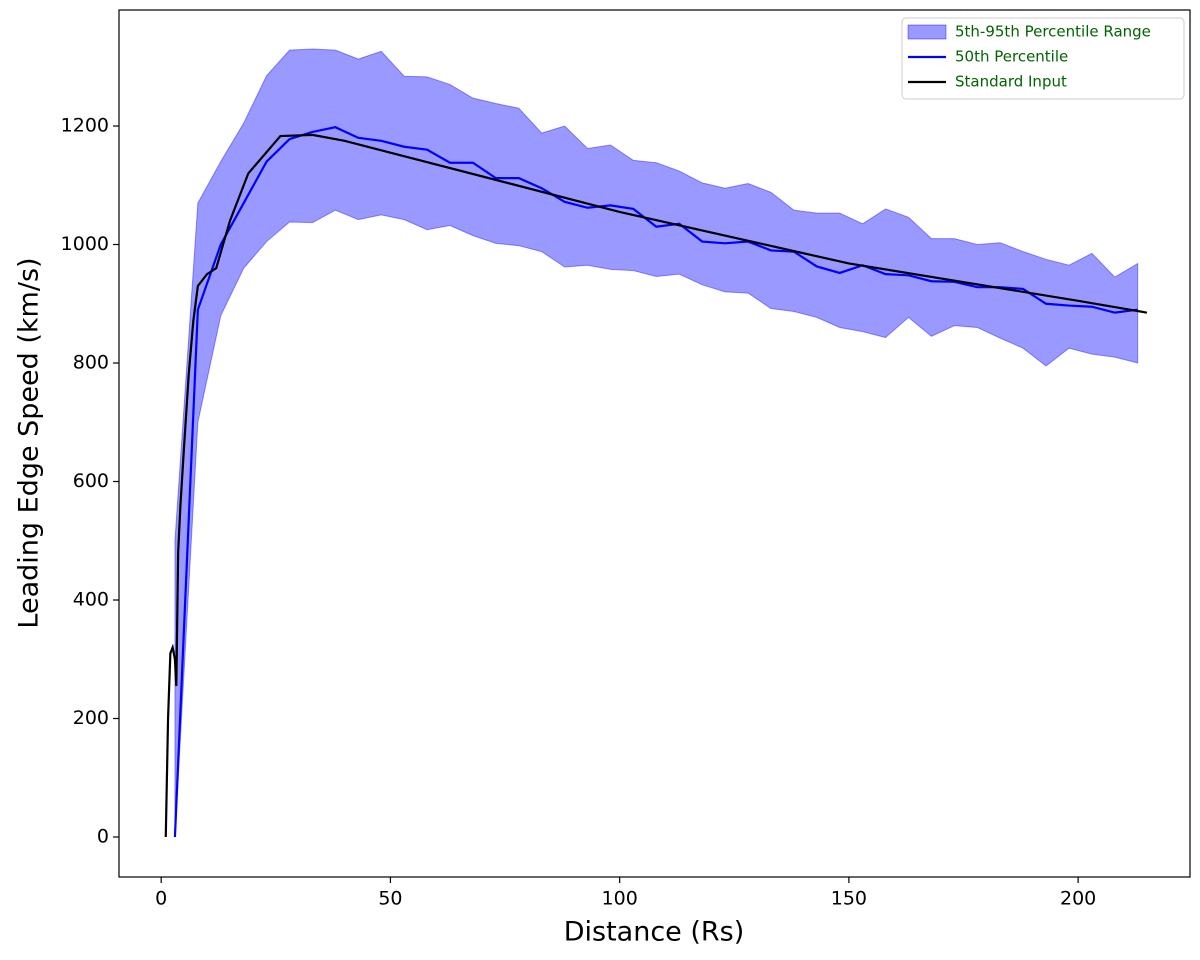 The width and height of the screenshot is (1200, 960). Describe the element at coordinates (1078, 899) in the screenshot. I see `x-tick-label: 200` at that location.